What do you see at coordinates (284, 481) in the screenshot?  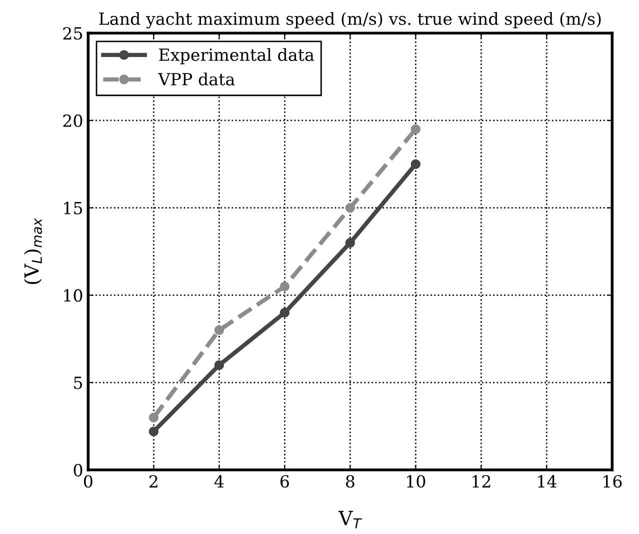 I see `x-tick-label: 6` at bounding box center [284, 481].